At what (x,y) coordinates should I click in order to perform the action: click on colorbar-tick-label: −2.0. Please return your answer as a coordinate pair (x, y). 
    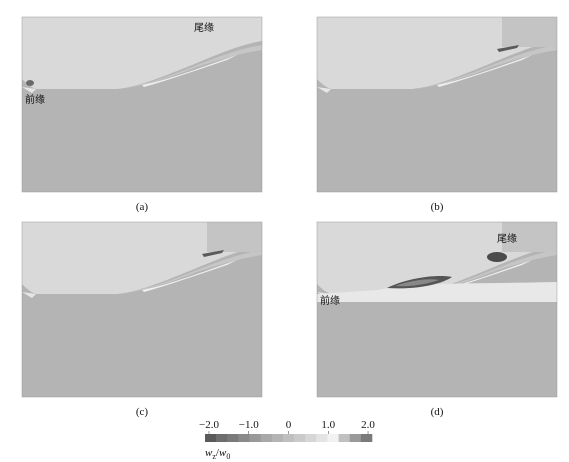
    Looking at the image, I should click on (209, 425).